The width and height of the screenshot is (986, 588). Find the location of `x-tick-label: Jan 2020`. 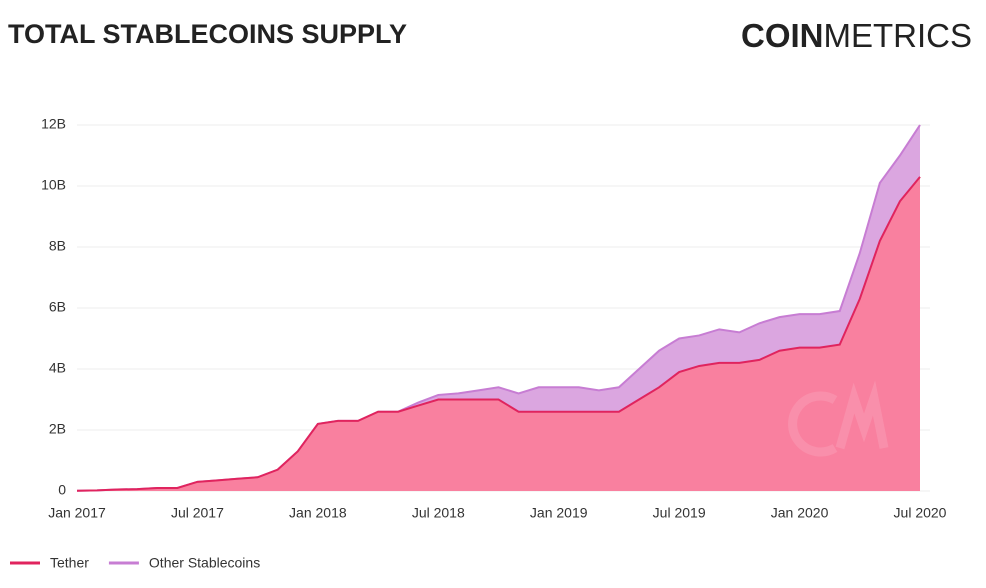

x-tick-label: Jan 2020 is located at coordinates (800, 513).